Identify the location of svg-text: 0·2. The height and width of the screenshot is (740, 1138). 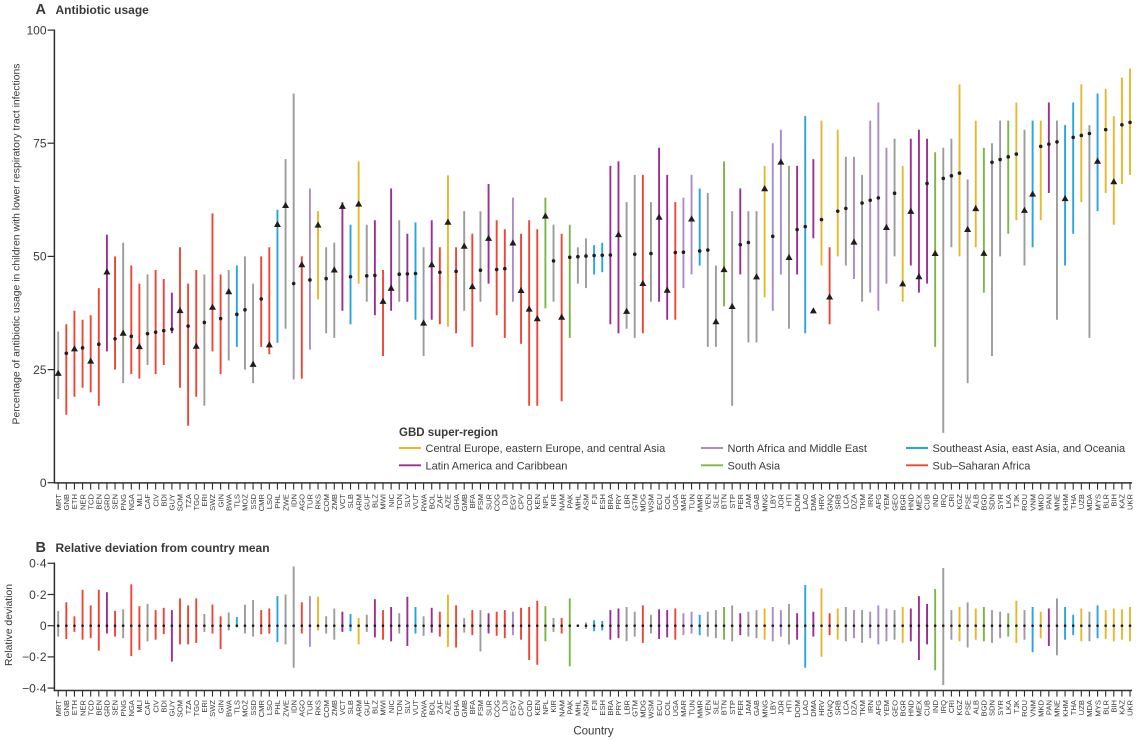
(38, 595).